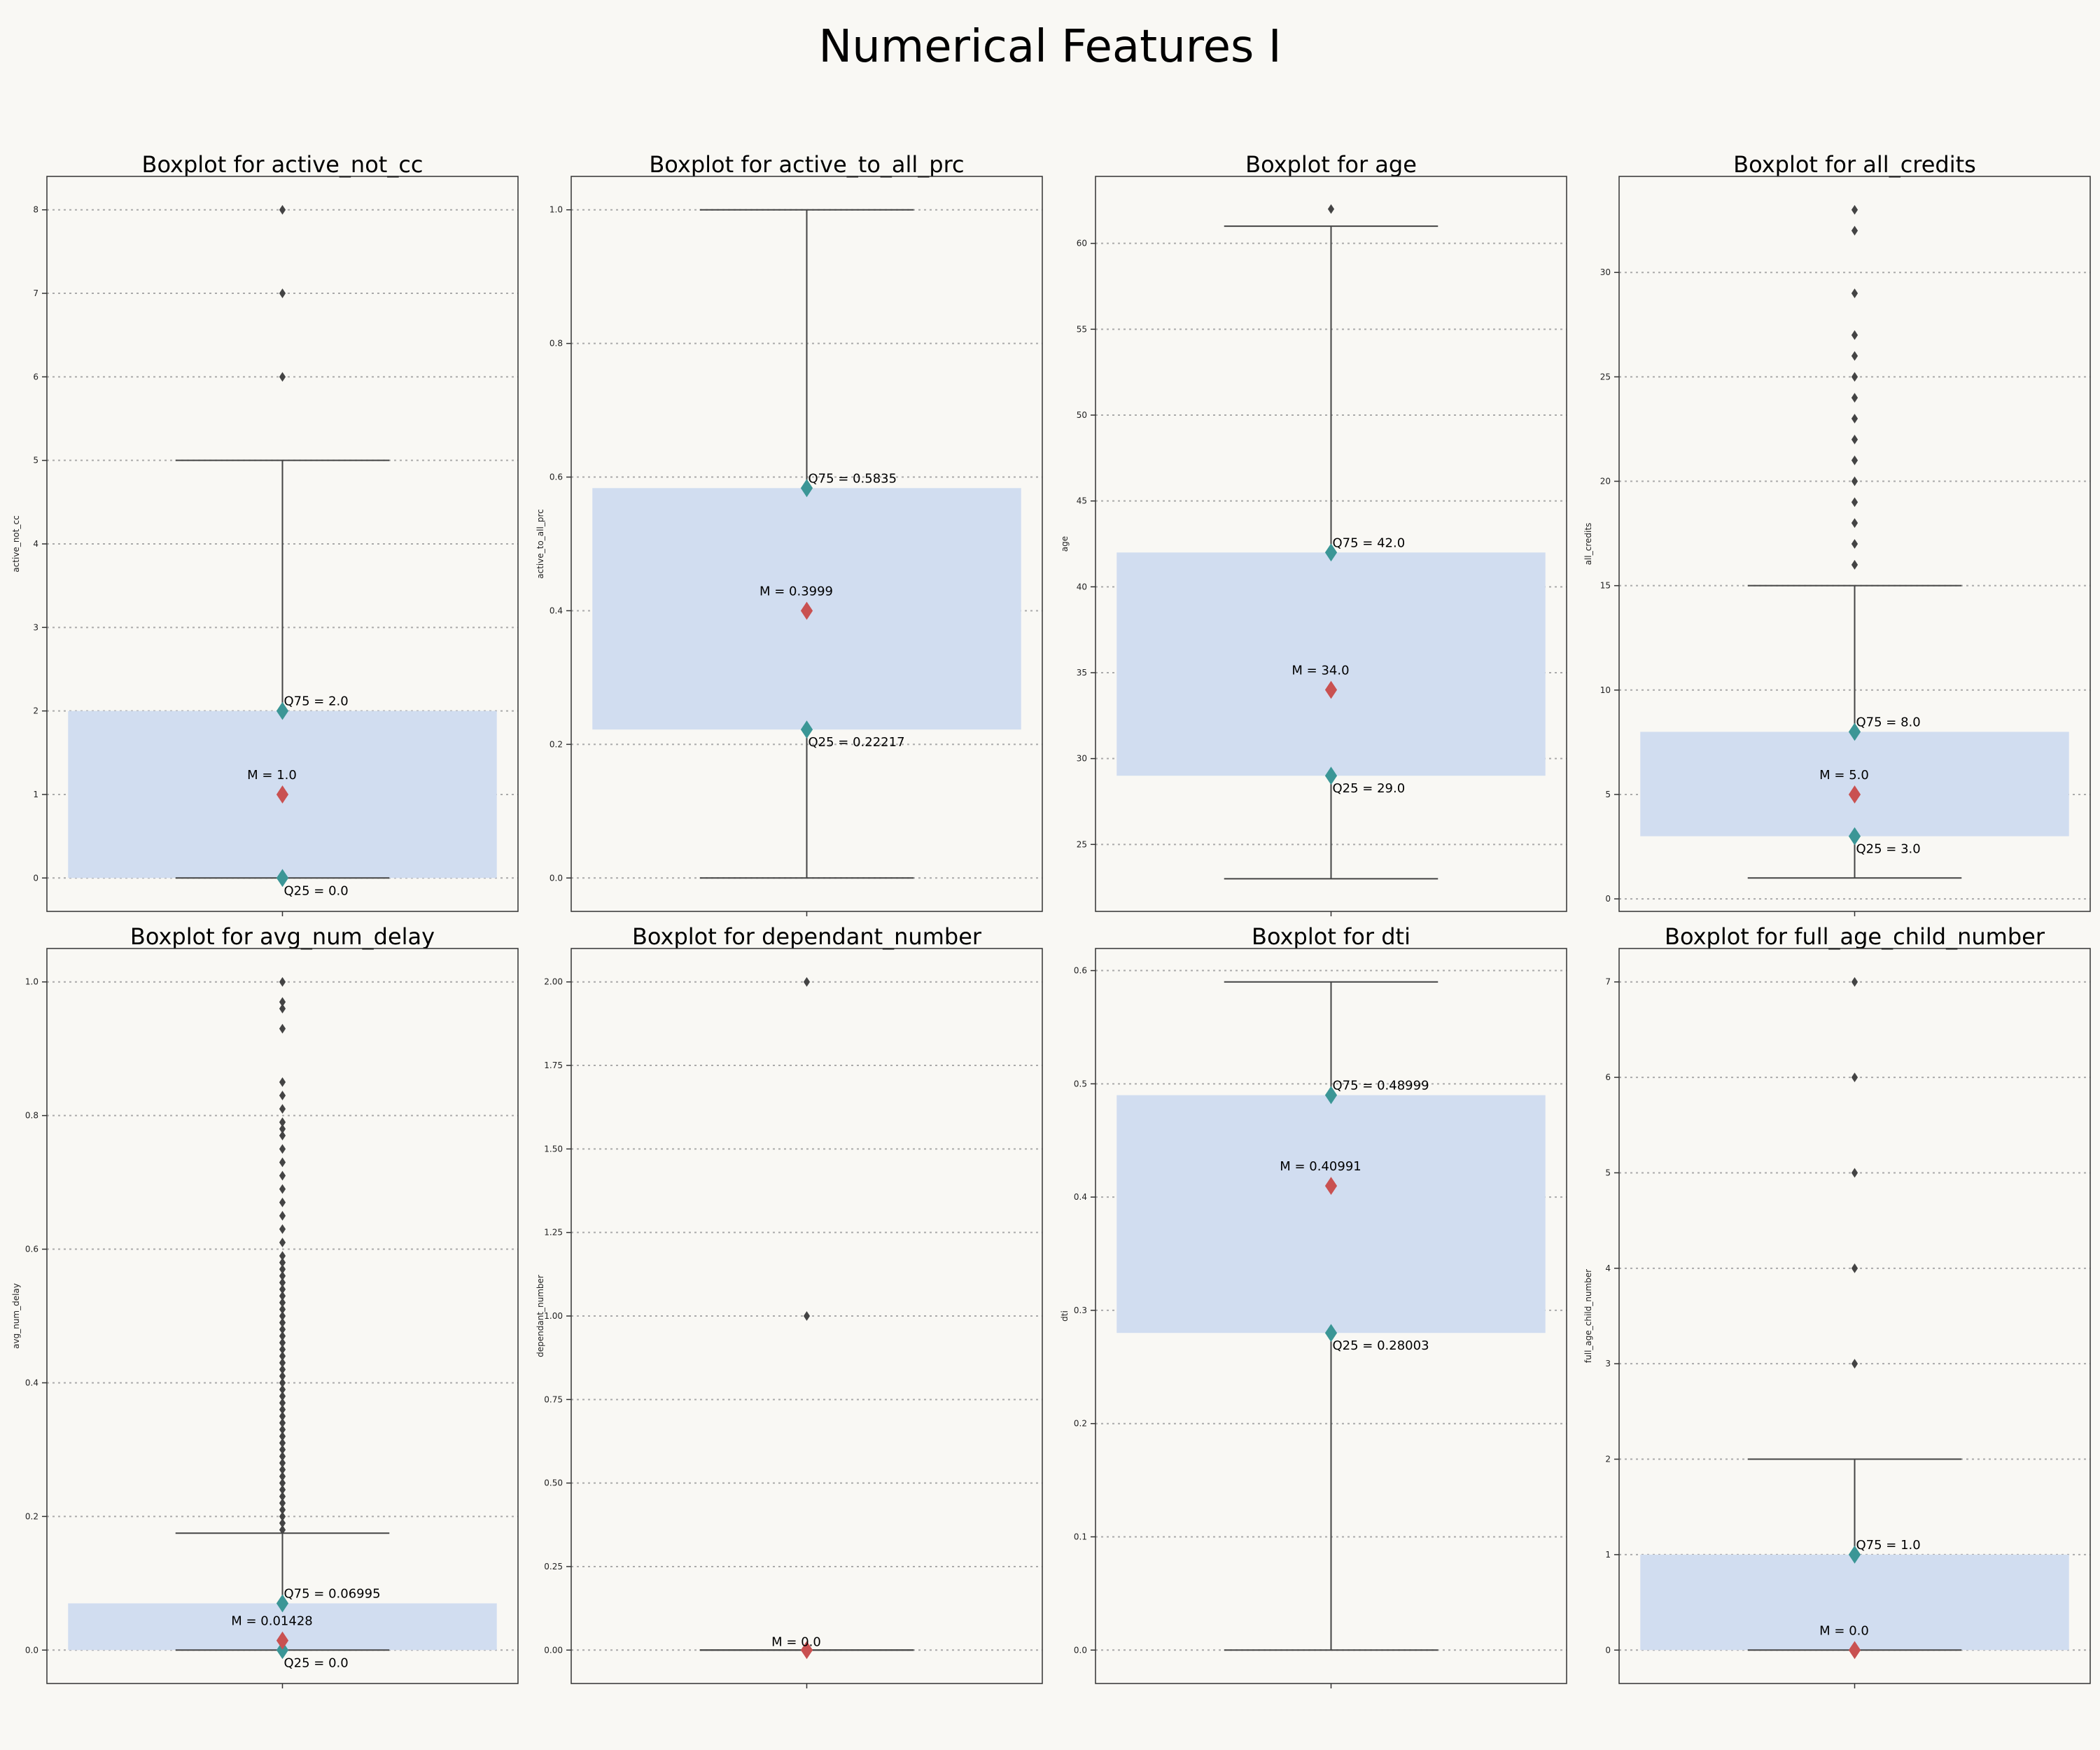  I want to click on y-tick-label: 45, so click(1082, 501).